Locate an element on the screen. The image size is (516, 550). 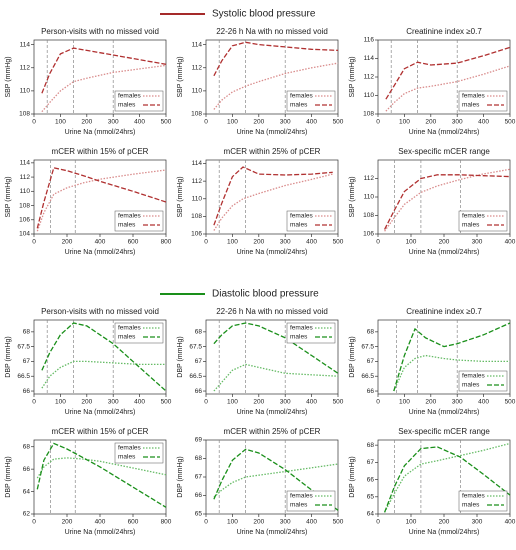
y-tick-label: 65 is located at coordinates (371, 497).